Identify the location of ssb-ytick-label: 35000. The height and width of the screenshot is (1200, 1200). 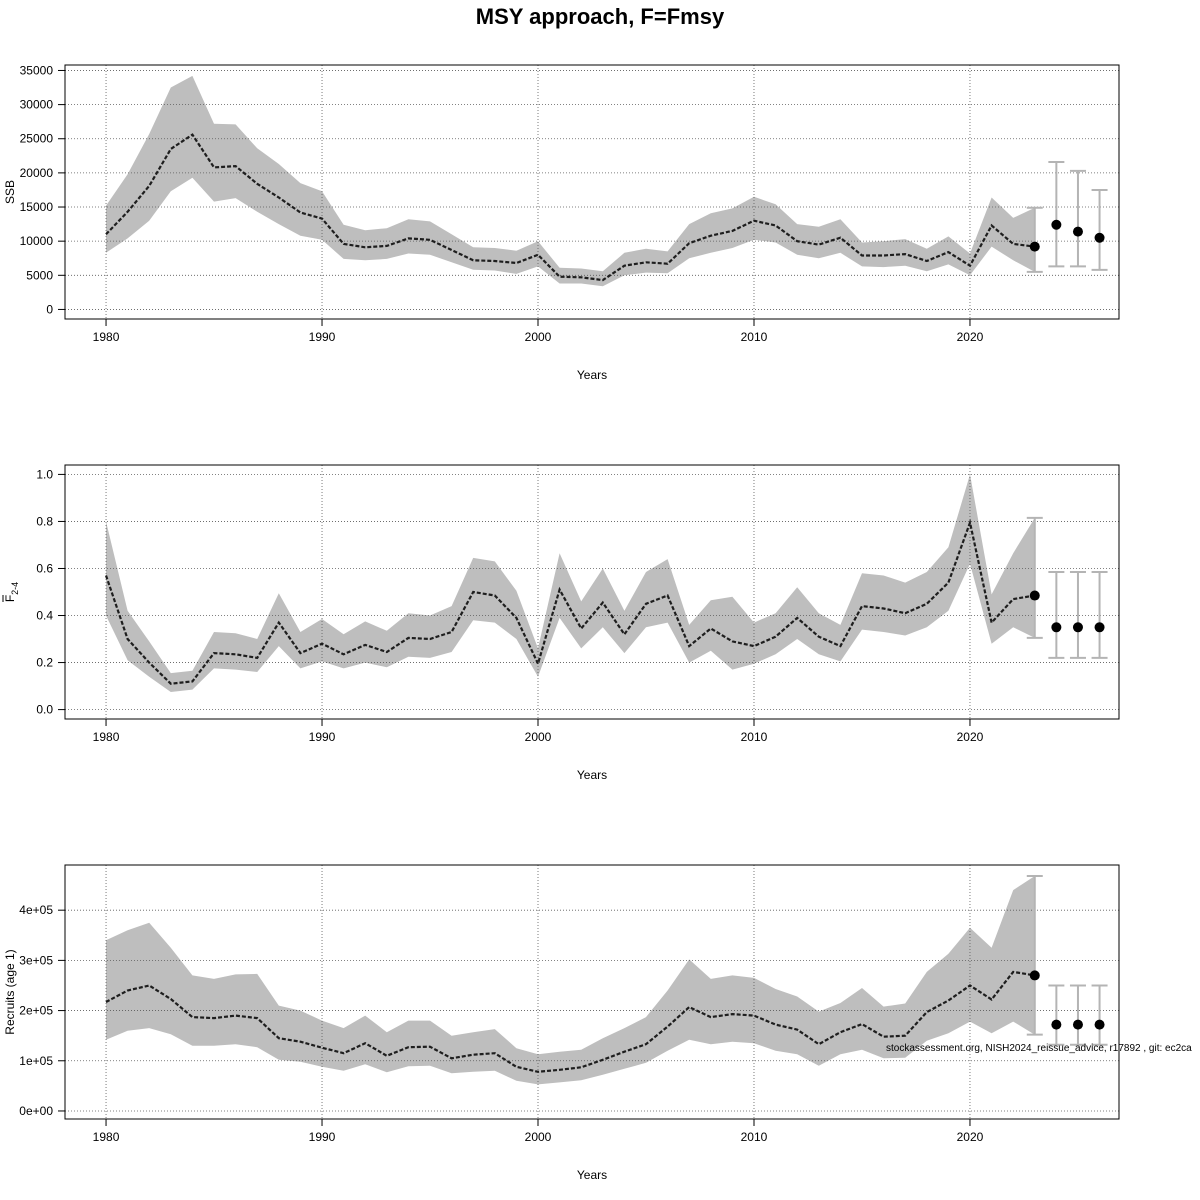
(37, 70).